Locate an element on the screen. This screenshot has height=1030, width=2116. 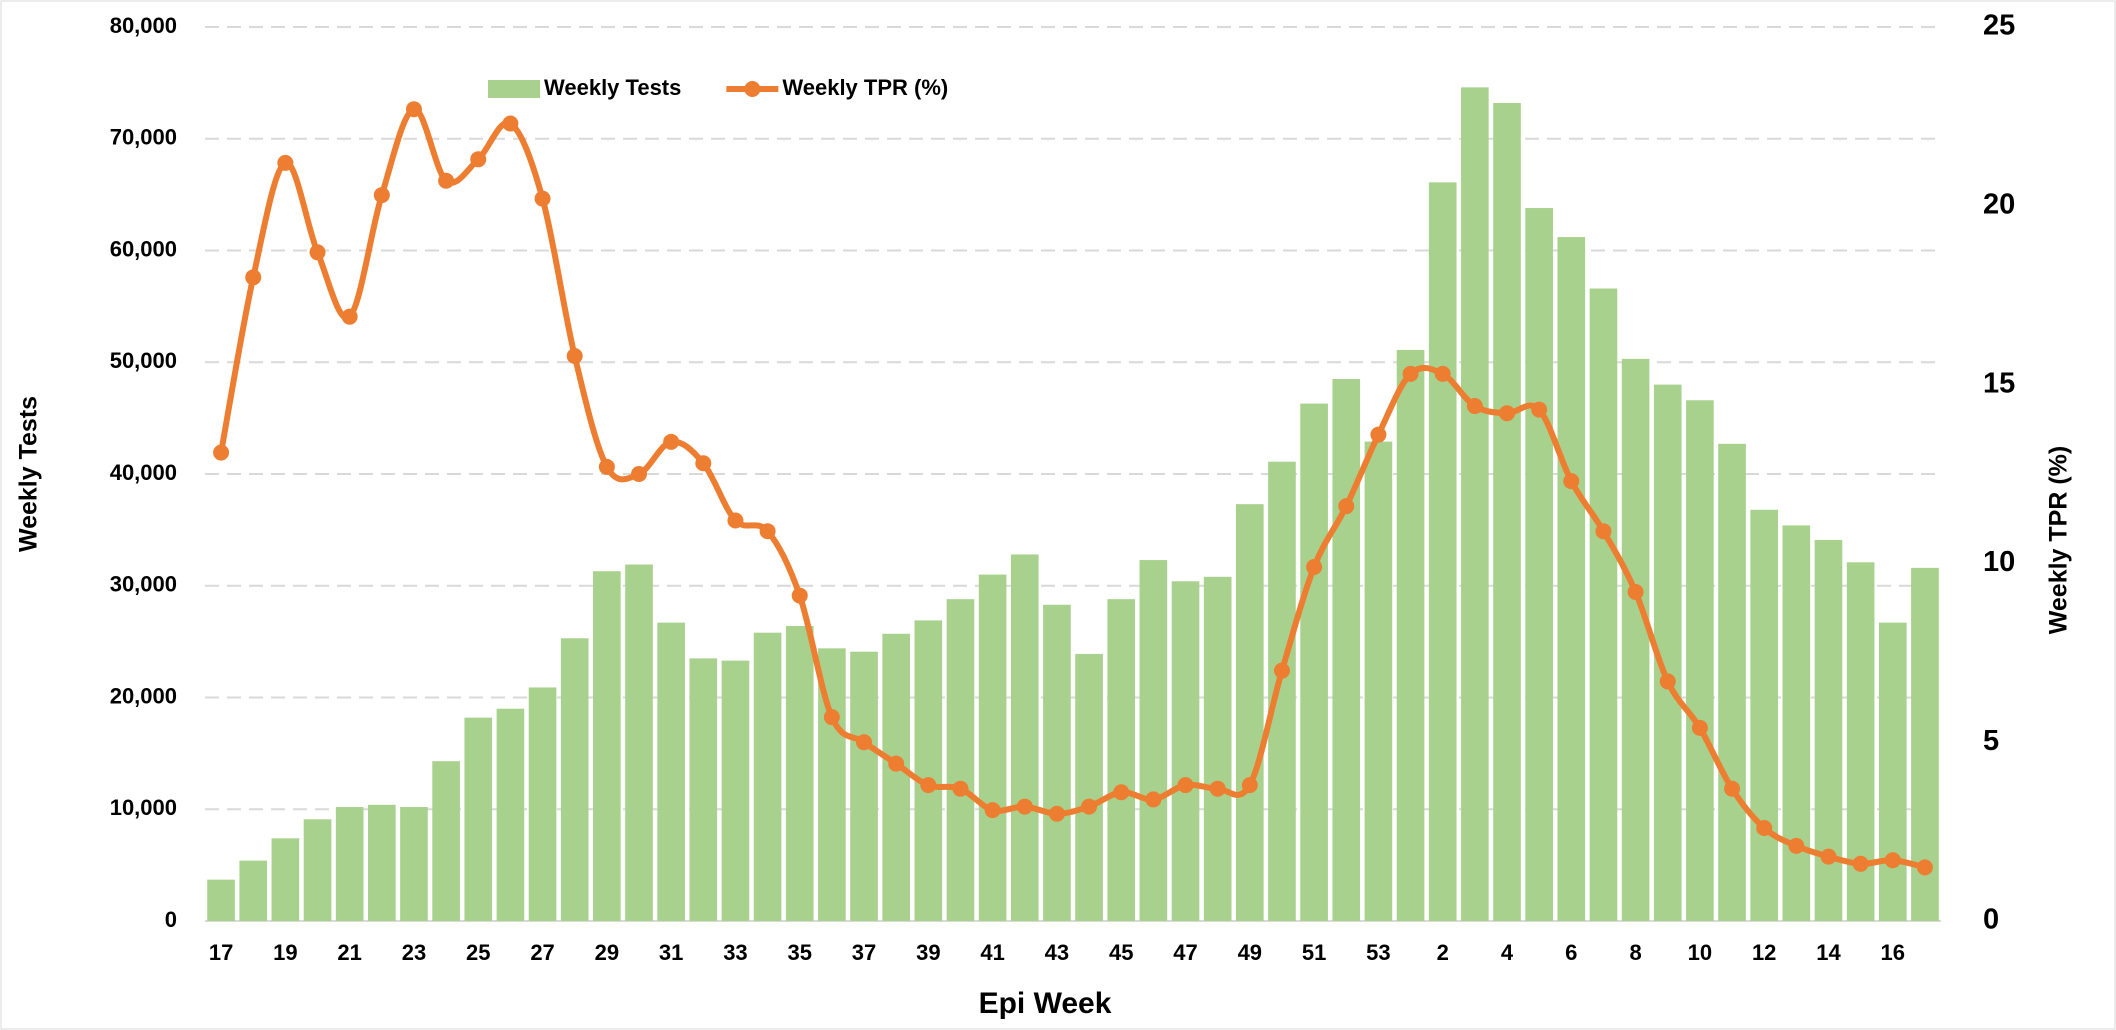
x-tick-label: 31 is located at coordinates (671, 952).